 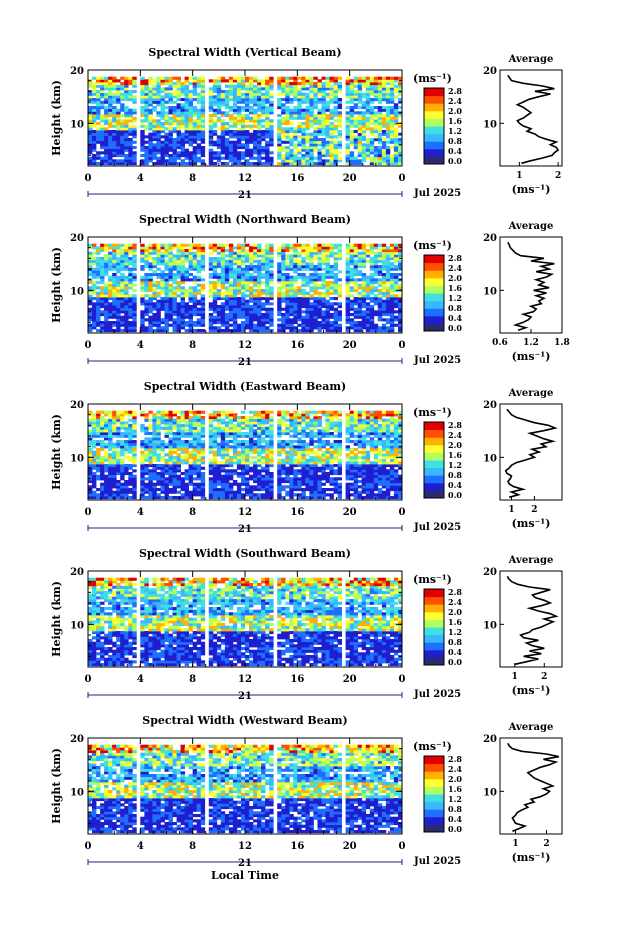 I want to click on colorbar-swatch, so click(x=434, y=274).